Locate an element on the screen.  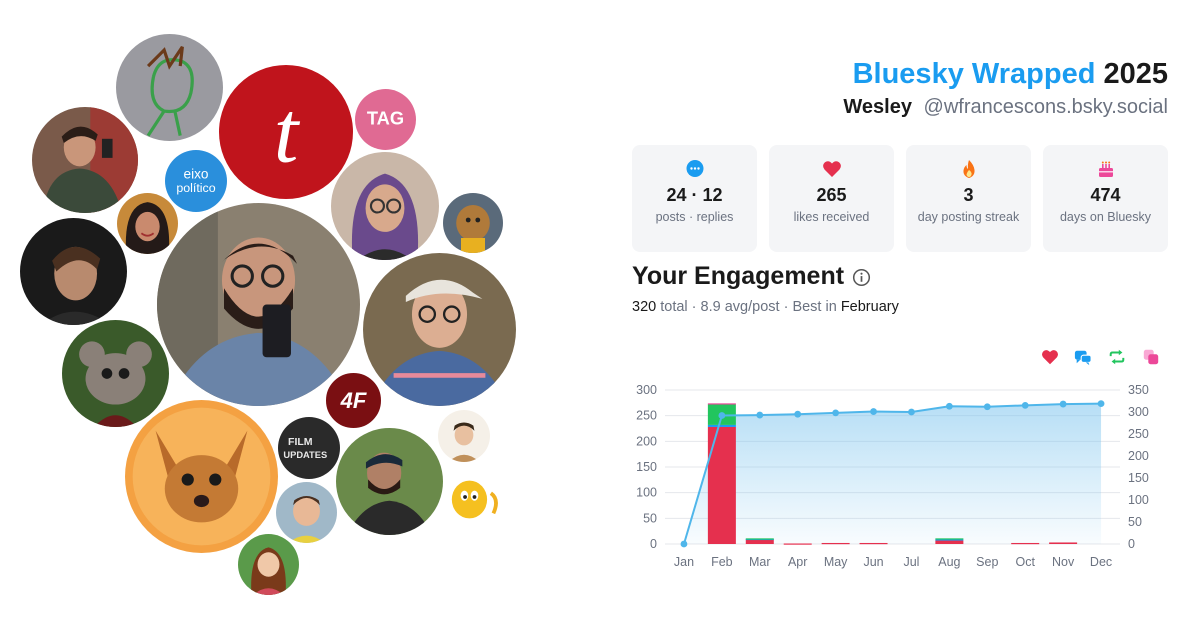
cumulative-area is located at coordinates (892, 473).